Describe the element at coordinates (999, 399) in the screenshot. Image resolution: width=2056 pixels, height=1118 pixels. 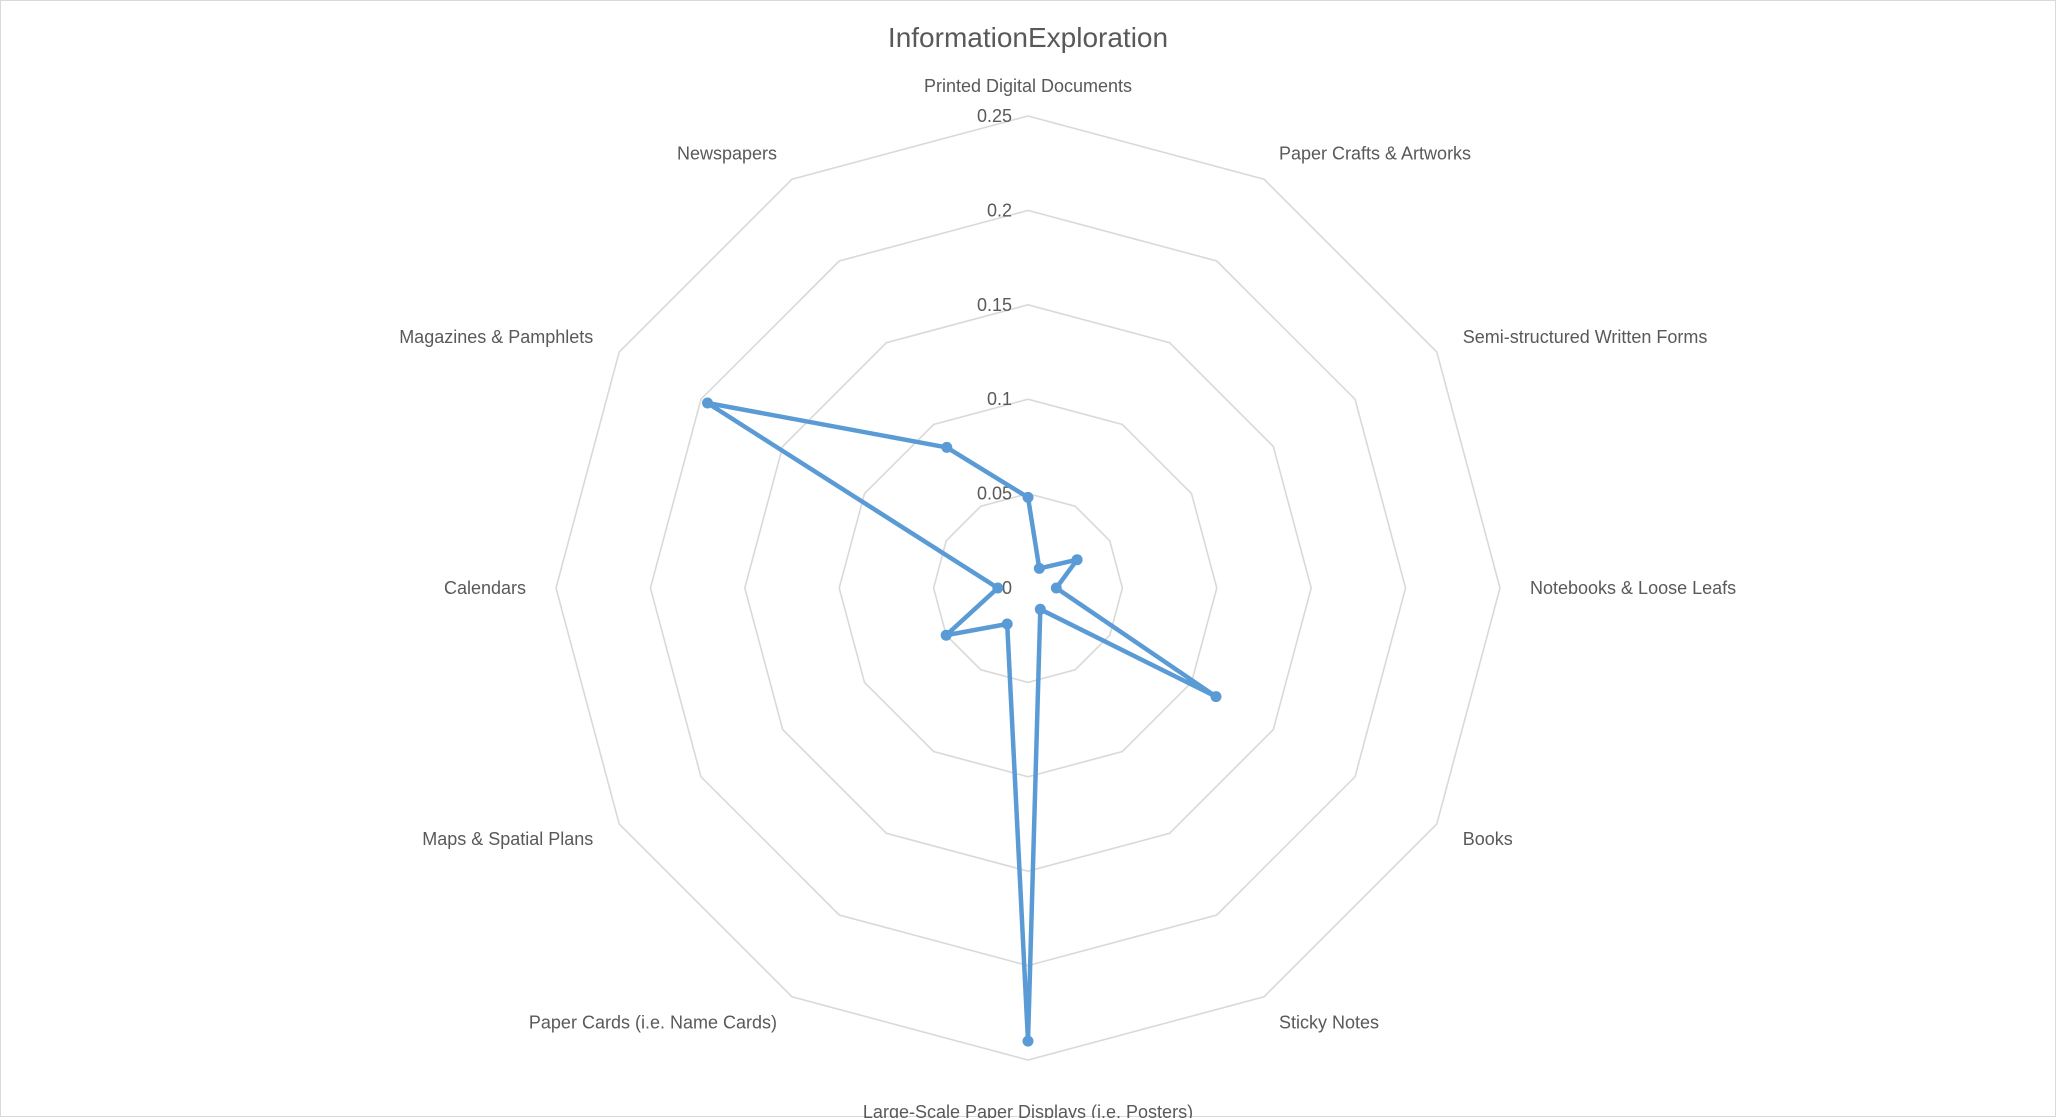
I see `tick-label: 0.1` at that location.